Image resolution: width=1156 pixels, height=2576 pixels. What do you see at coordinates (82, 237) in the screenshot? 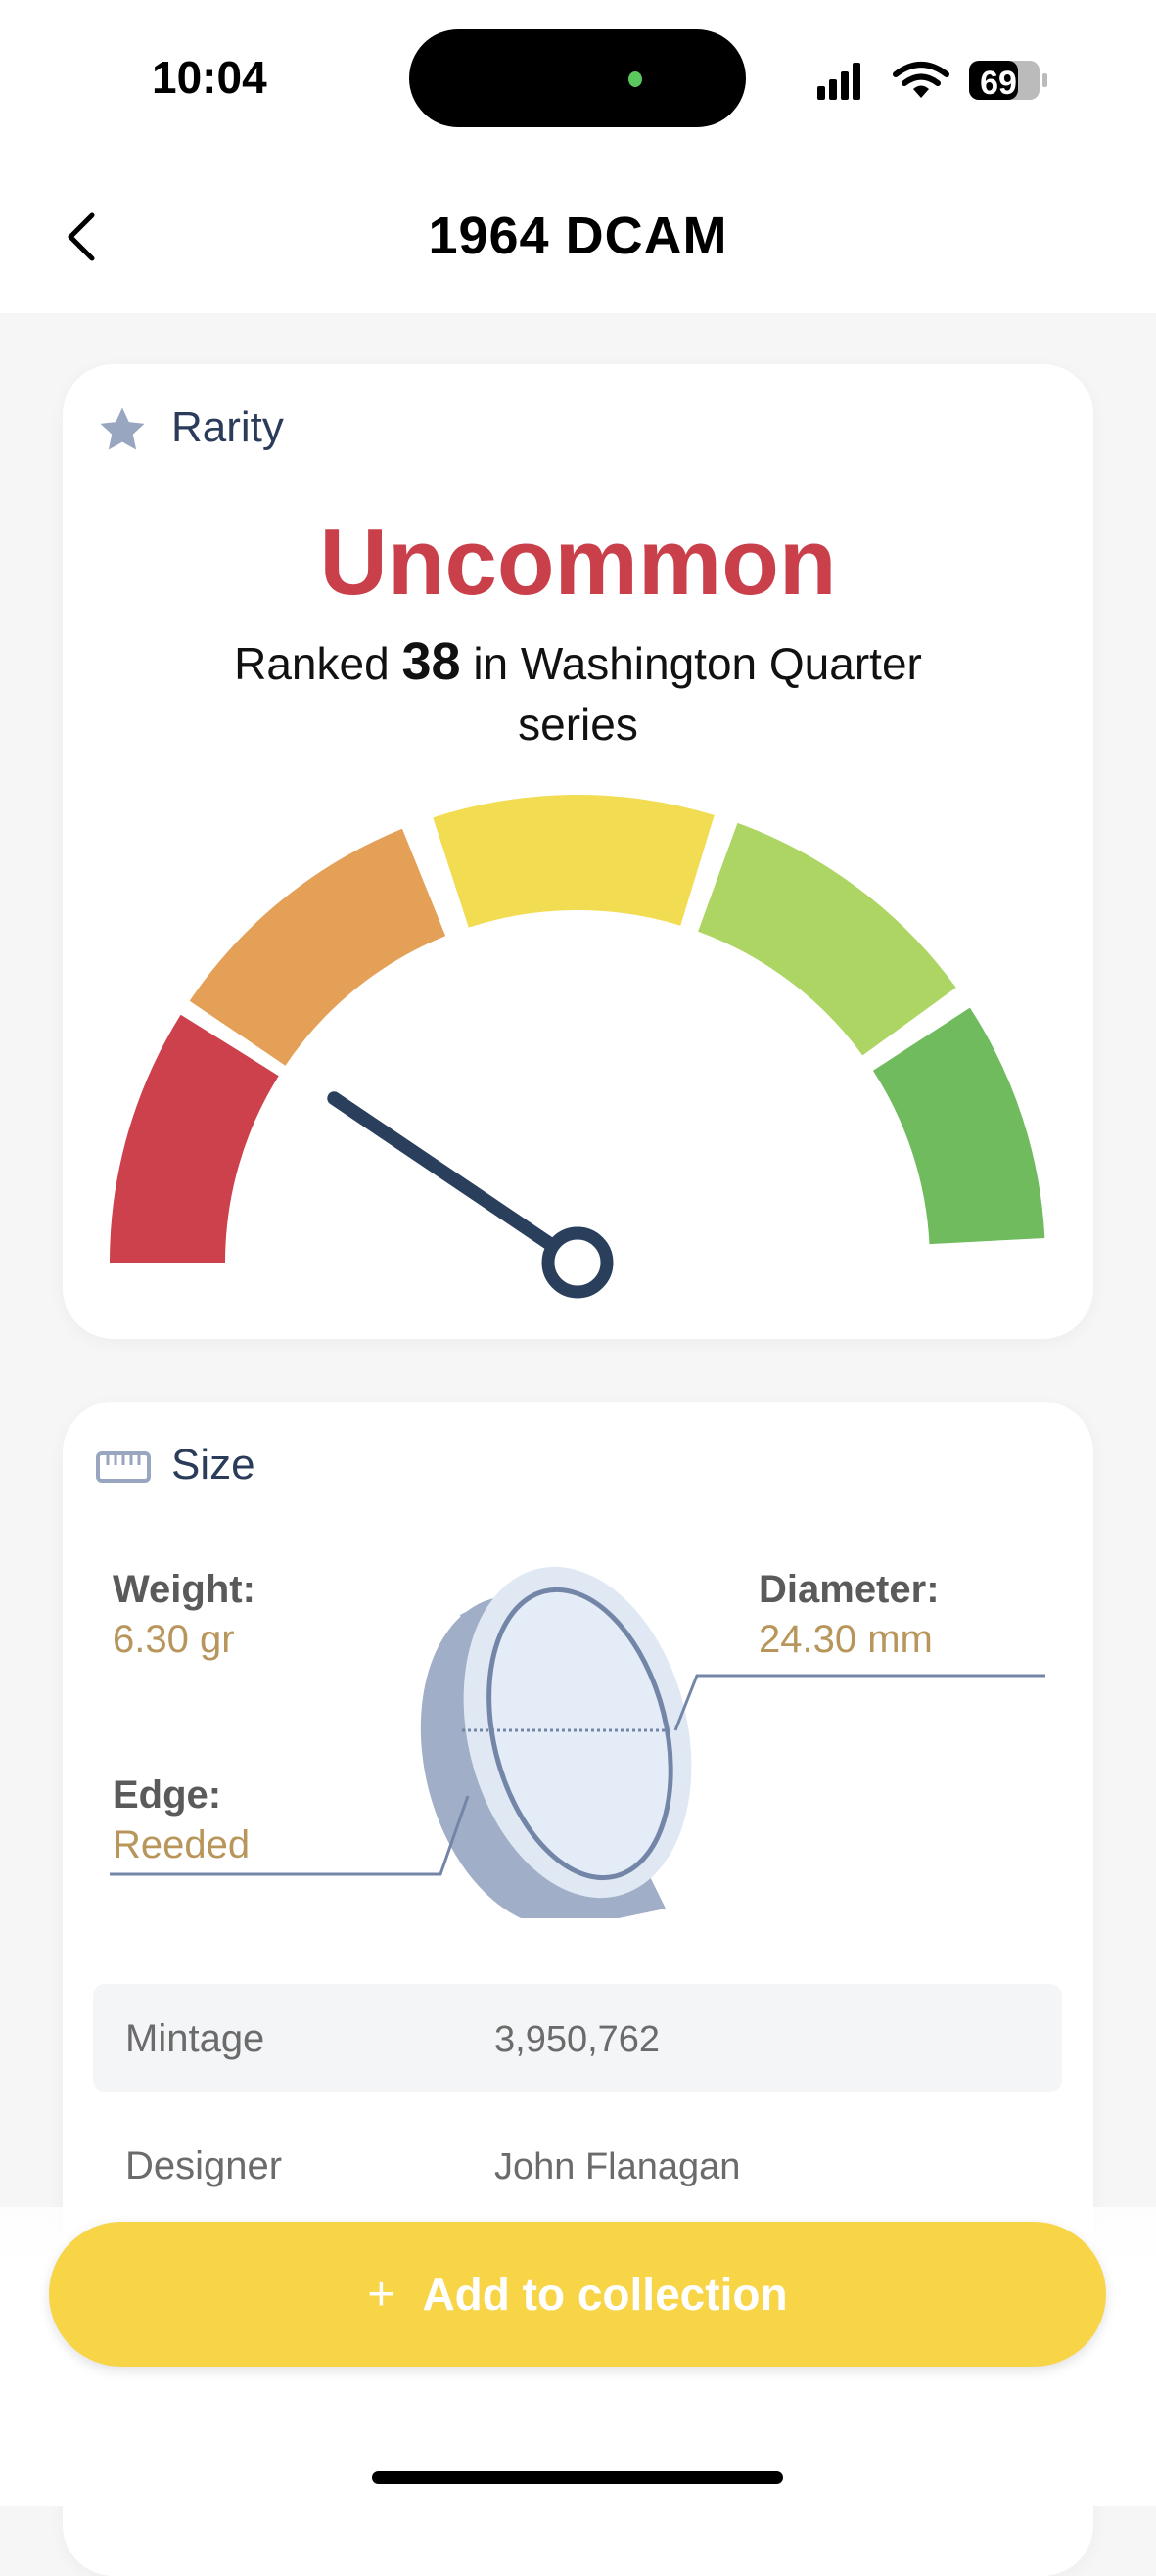
I see `chevron-left-icon` at bounding box center [82, 237].